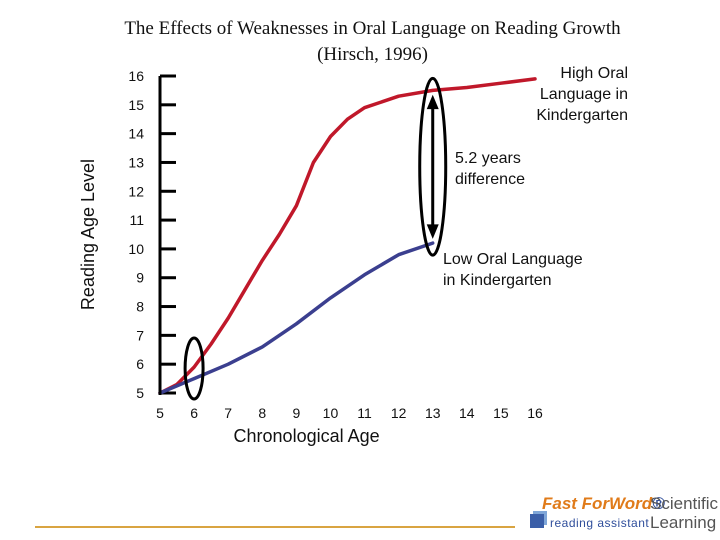  What do you see at coordinates (597, 503) in the screenshot?
I see `fast-forword-text: Fast ForWord` at bounding box center [597, 503].